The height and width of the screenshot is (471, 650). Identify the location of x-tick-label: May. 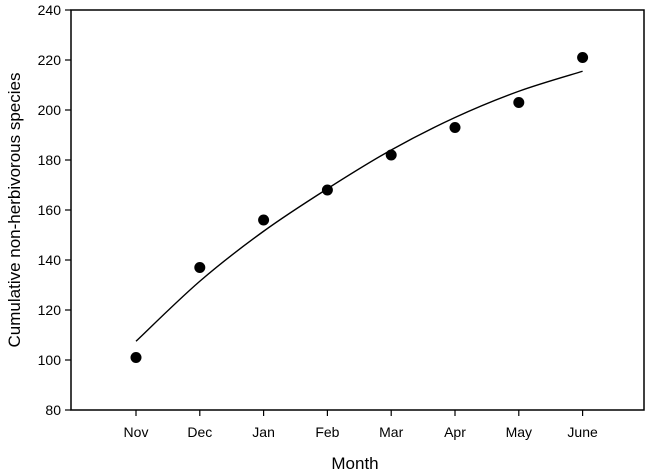
(519, 432).